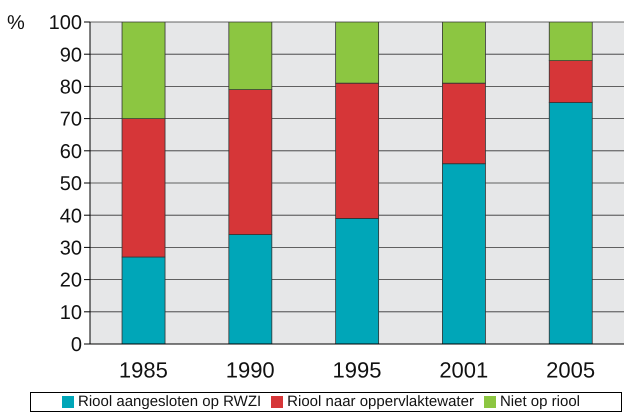 The image size is (624, 412). What do you see at coordinates (463, 370) in the screenshot?
I see `x-tick-label: 2001` at bounding box center [463, 370].